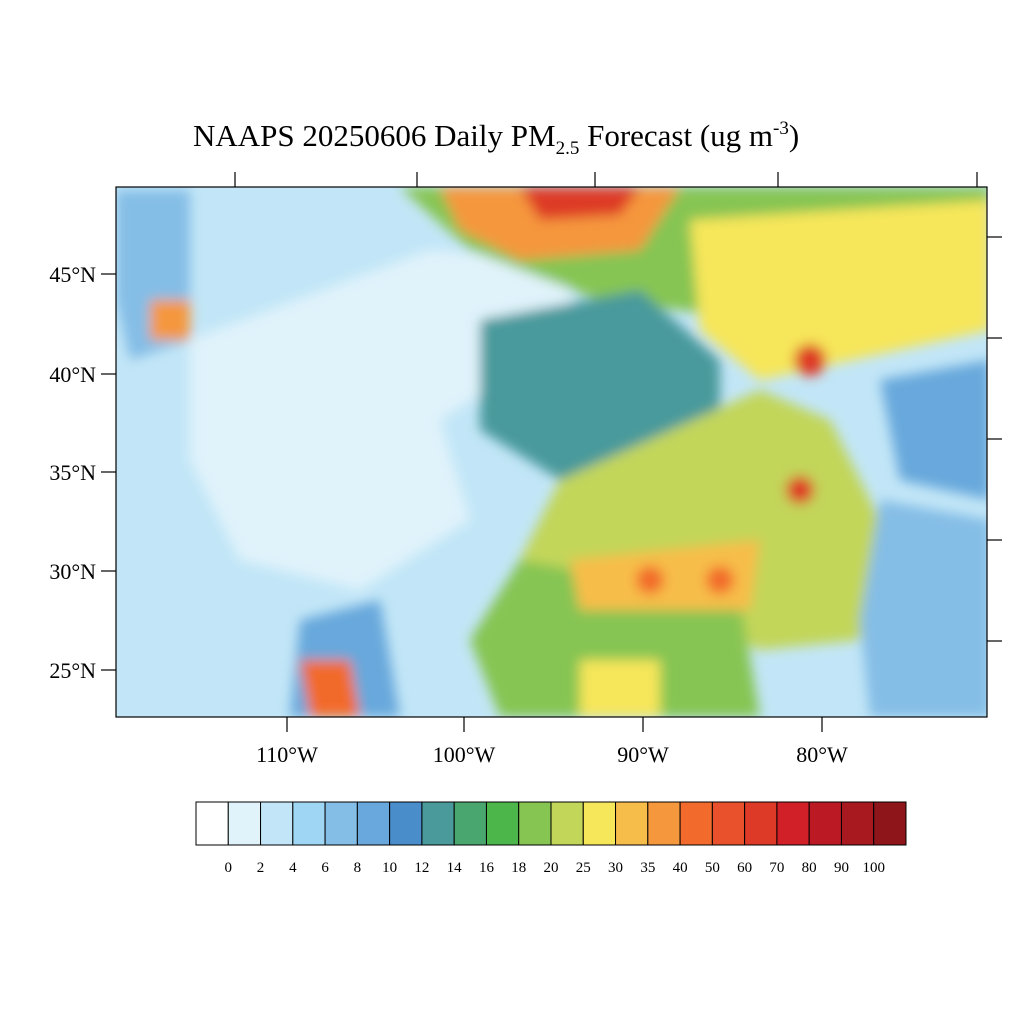 The width and height of the screenshot is (1024, 1024). Describe the element at coordinates (518, 868) in the screenshot. I see `colorbar-label: 18` at that location.